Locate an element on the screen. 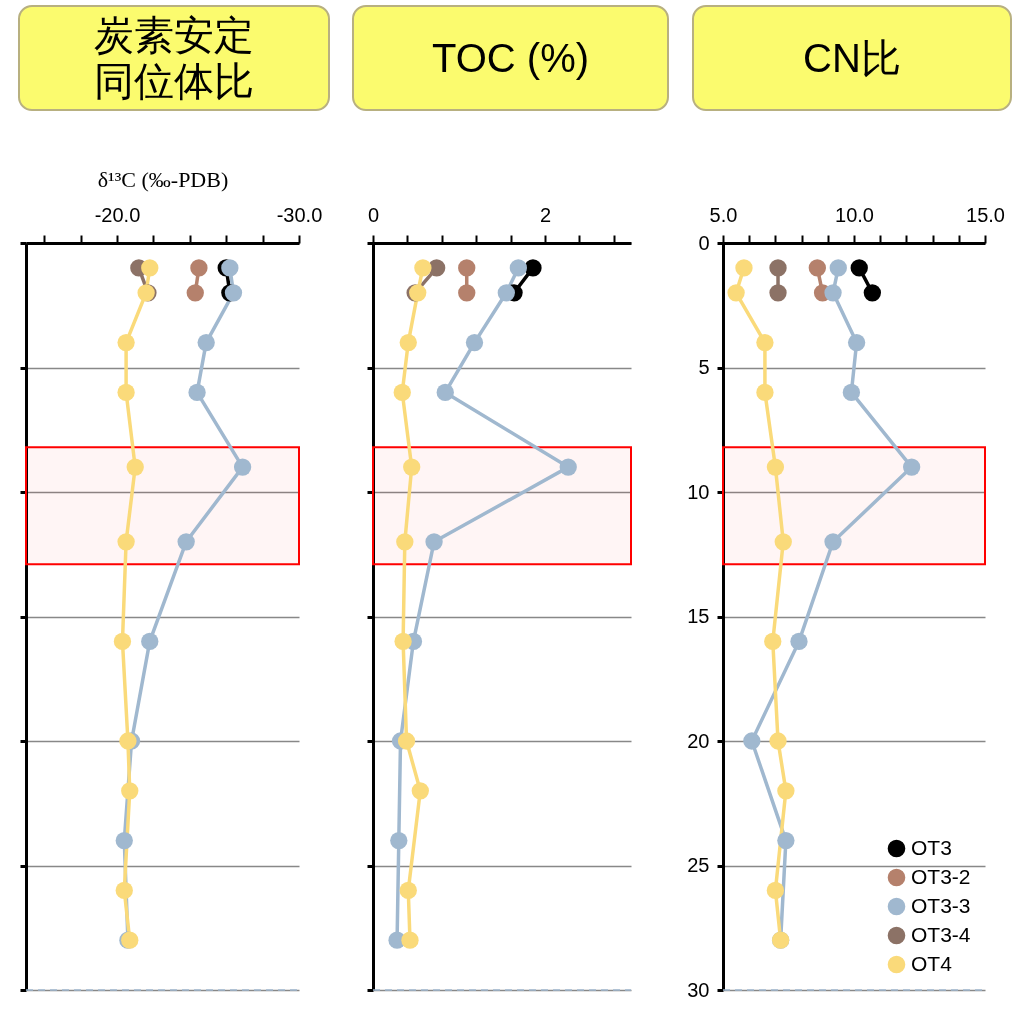 Image resolution: width=1021 pixels, height=1030 pixels. y-tick-label: 15 is located at coordinates (698, 616).